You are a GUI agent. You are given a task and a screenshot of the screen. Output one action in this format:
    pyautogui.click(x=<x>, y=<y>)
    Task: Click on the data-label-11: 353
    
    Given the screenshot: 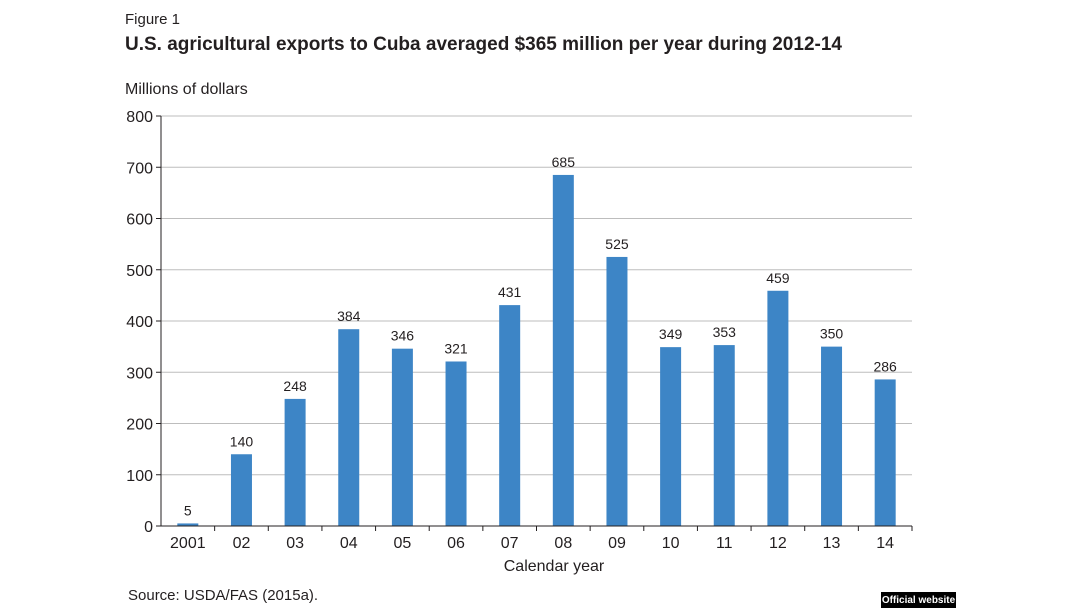 What is the action you would take?
    pyautogui.click(x=725, y=332)
    